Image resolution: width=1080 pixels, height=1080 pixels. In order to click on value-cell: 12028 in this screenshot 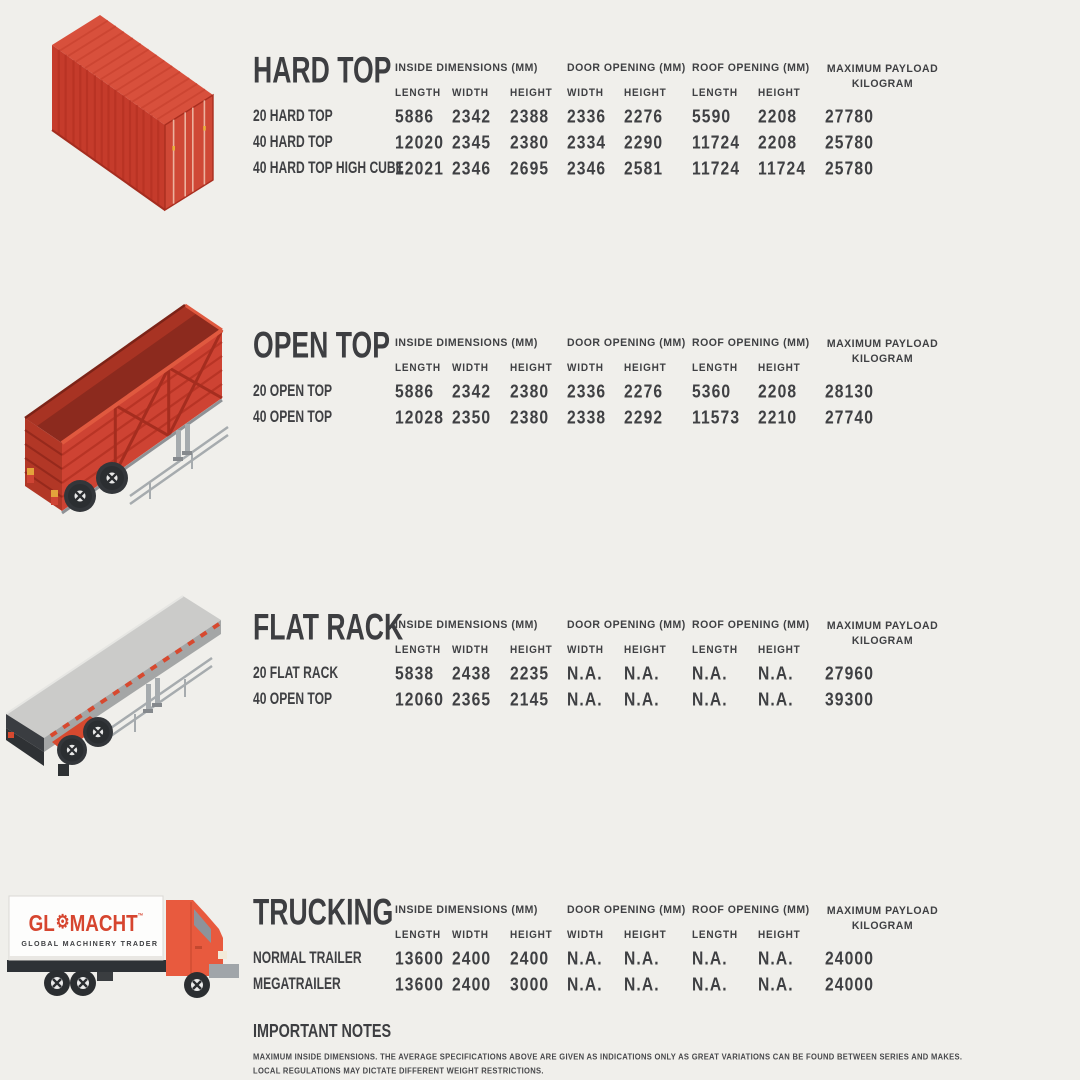, I will do `click(420, 417)`.